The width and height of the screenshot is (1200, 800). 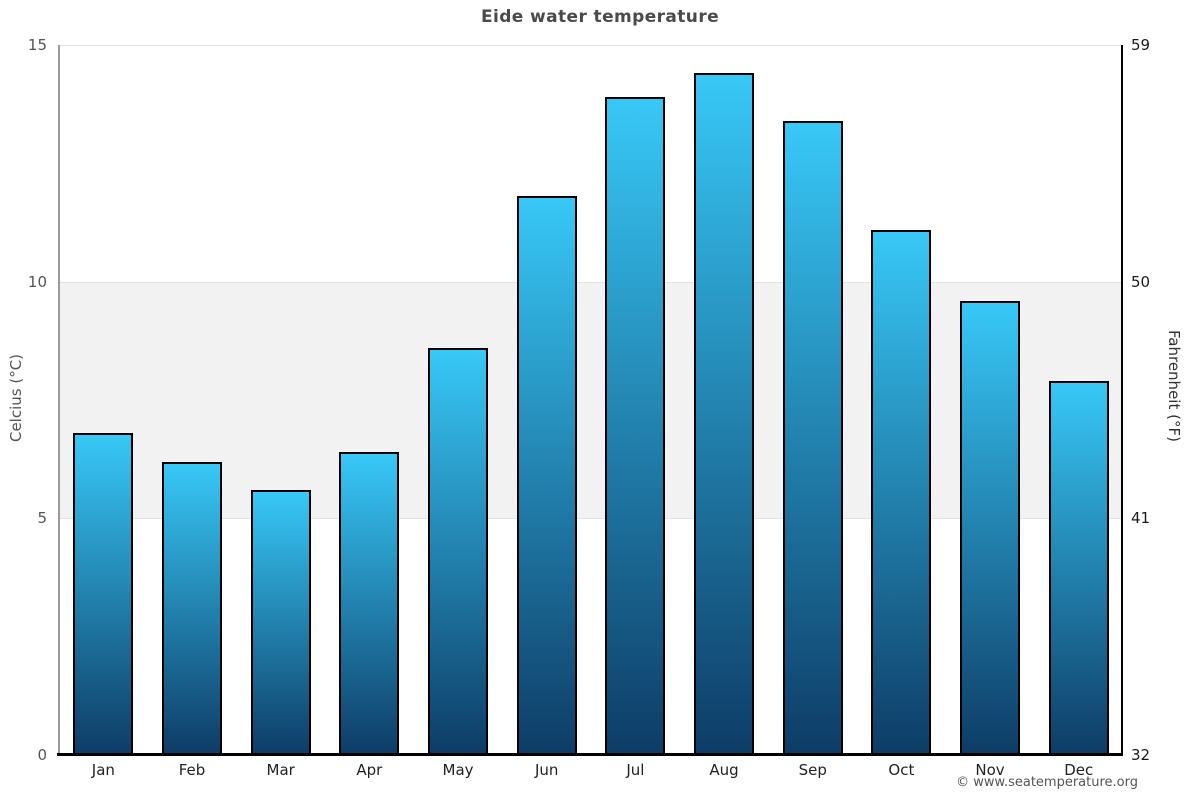 What do you see at coordinates (280, 400) in the screenshot?
I see `bar-slot-mar` at bounding box center [280, 400].